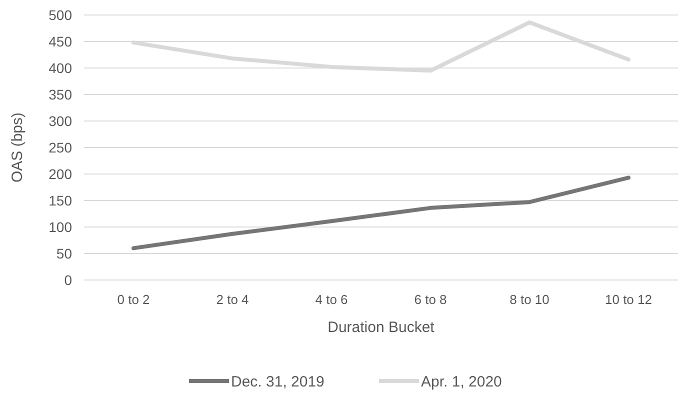 The image size is (678, 403). What do you see at coordinates (60, 41) in the screenshot?
I see `y-tick-label: 450` at bounding box center [60, 41].